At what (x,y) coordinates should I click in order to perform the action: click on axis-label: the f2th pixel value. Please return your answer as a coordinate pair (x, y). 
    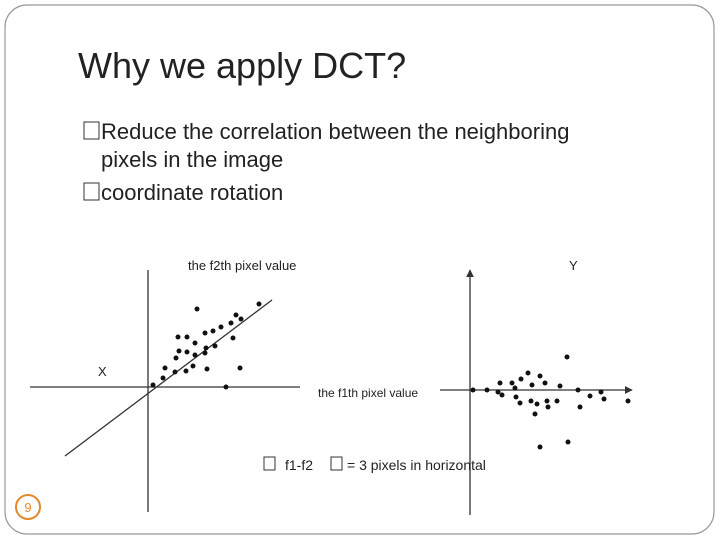
    Looking at the image, I should click on (242, 265).